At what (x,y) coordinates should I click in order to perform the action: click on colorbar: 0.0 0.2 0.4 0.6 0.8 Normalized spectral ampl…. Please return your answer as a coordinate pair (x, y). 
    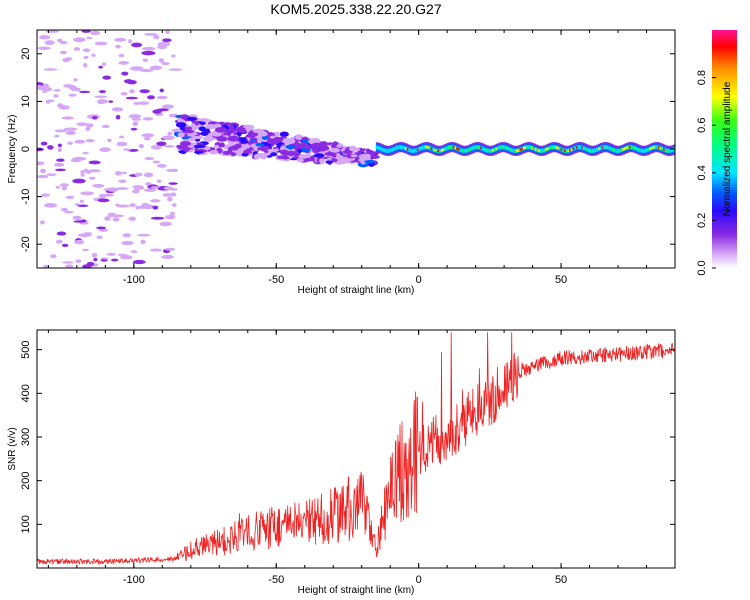
    Looking at the image, I should click on (716, 153).